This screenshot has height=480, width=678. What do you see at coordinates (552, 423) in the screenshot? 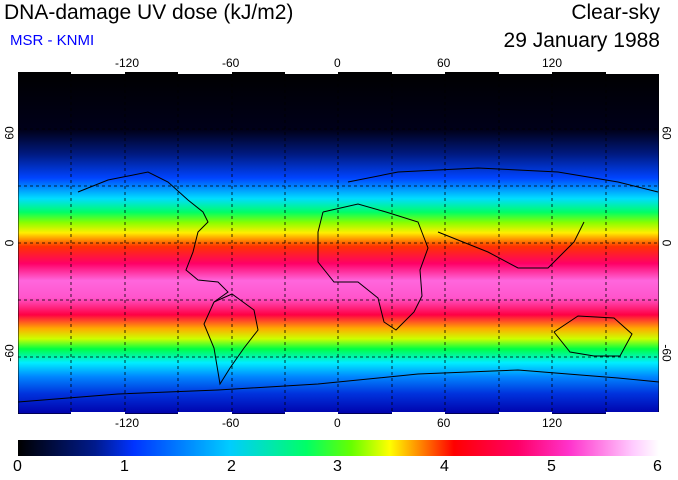
I see `lon-tick-bottom-120: 120` at bounding box center [552, 423].